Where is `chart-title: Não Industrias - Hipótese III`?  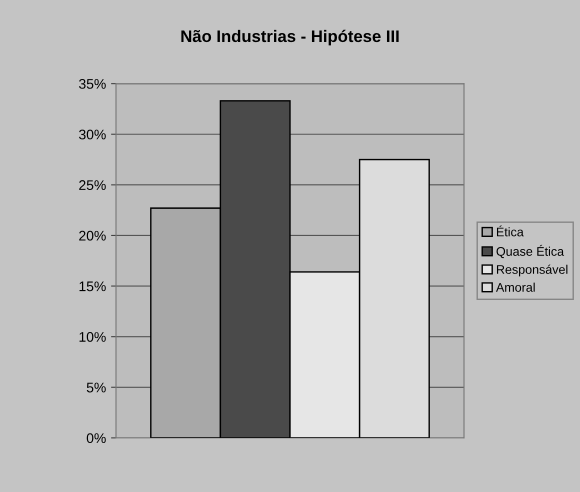 chart-title: Não Industrias - Hipótese III is located at coordinates (290, 38).